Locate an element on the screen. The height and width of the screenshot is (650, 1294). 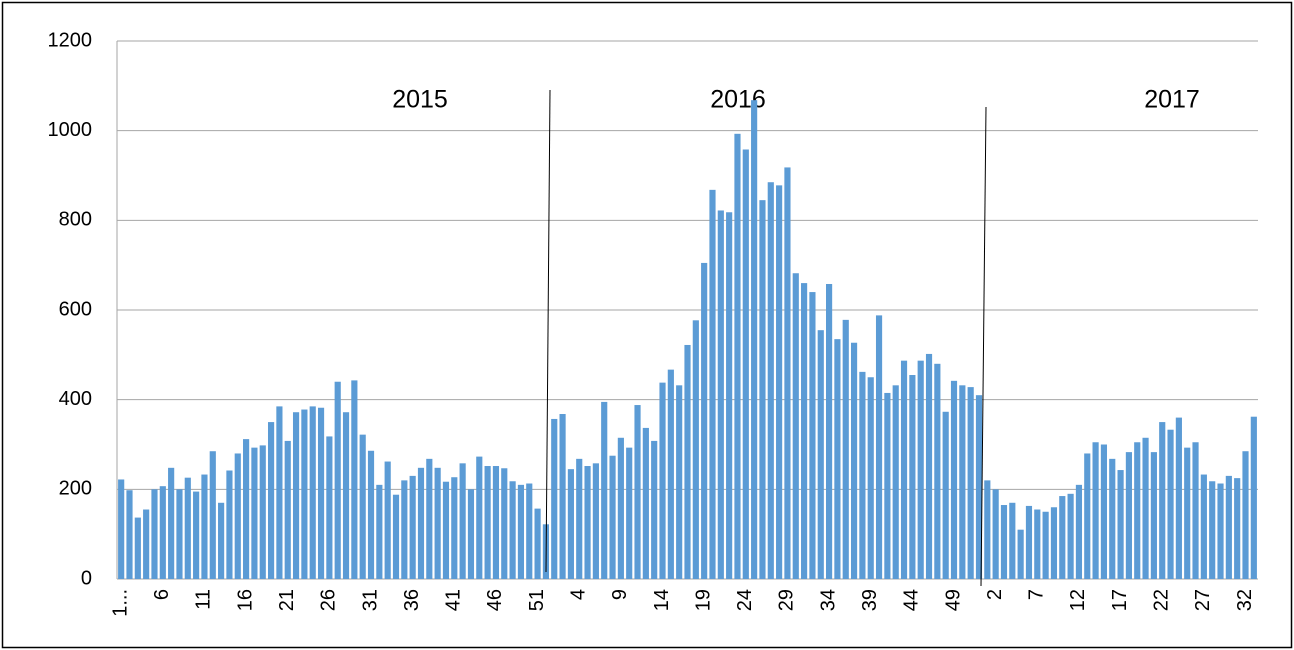
x-tick-label: 44 is located at coordinates (912, 600).